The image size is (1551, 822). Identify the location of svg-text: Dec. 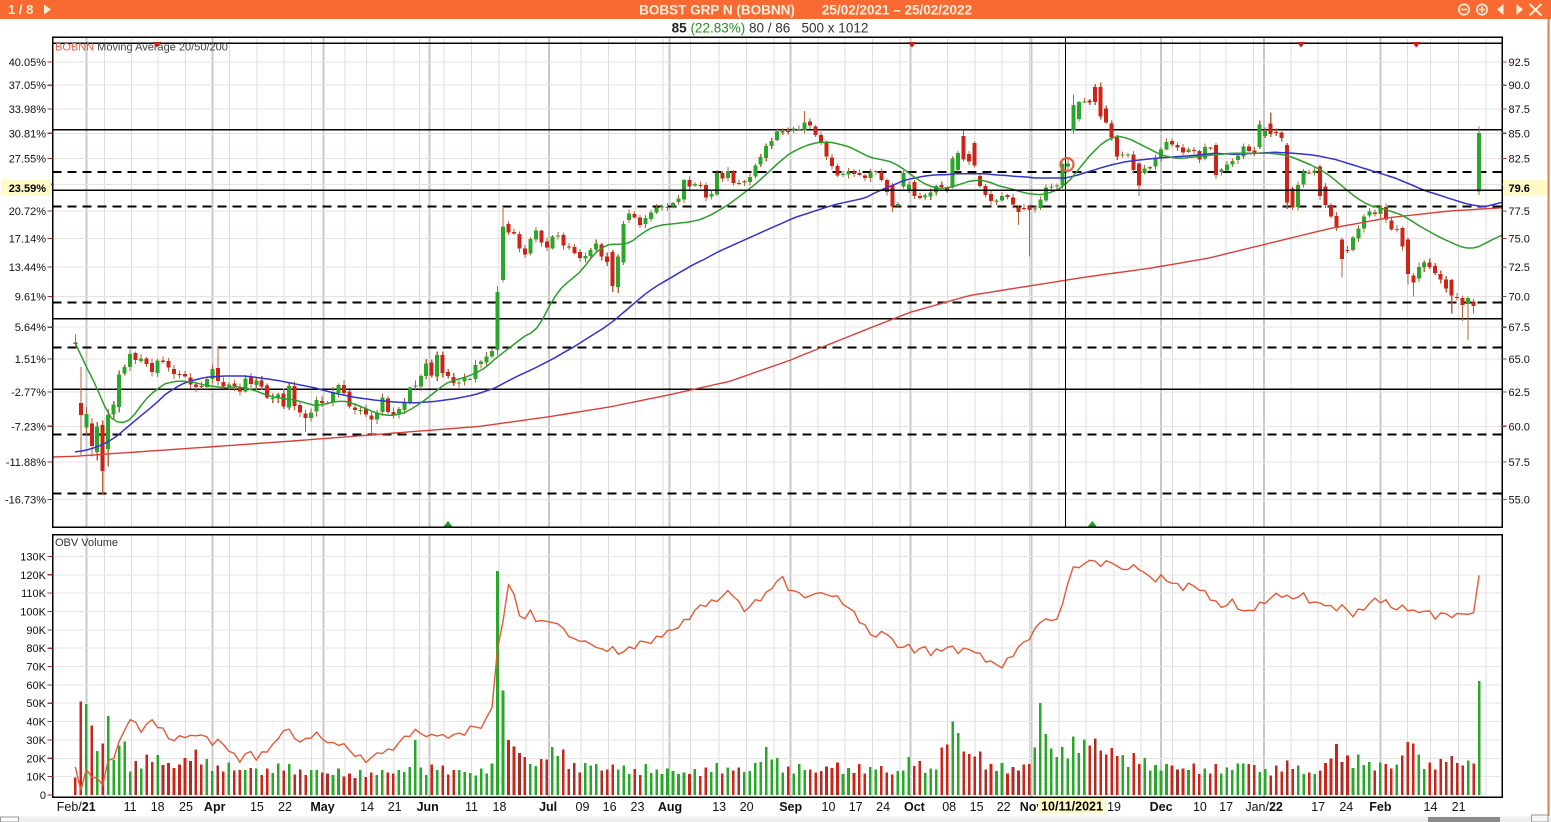
(1161, 807).